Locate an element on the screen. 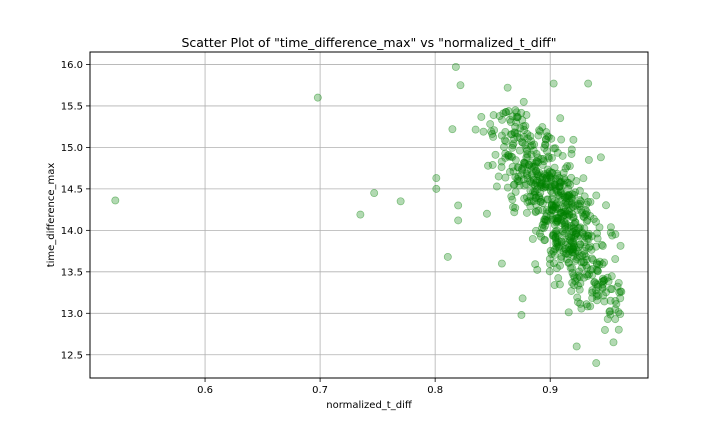 Image resolution: width=720 pixels, height=432 pixels. x-tick-label: 0.6 is located at coordinates (205, 390).